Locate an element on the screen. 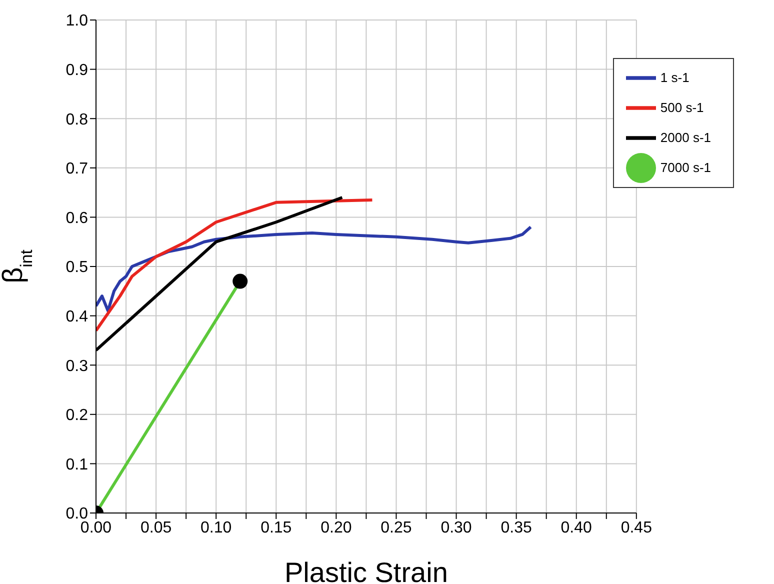  y-tick-label: 0.3 is located at coordinates (77, 366).